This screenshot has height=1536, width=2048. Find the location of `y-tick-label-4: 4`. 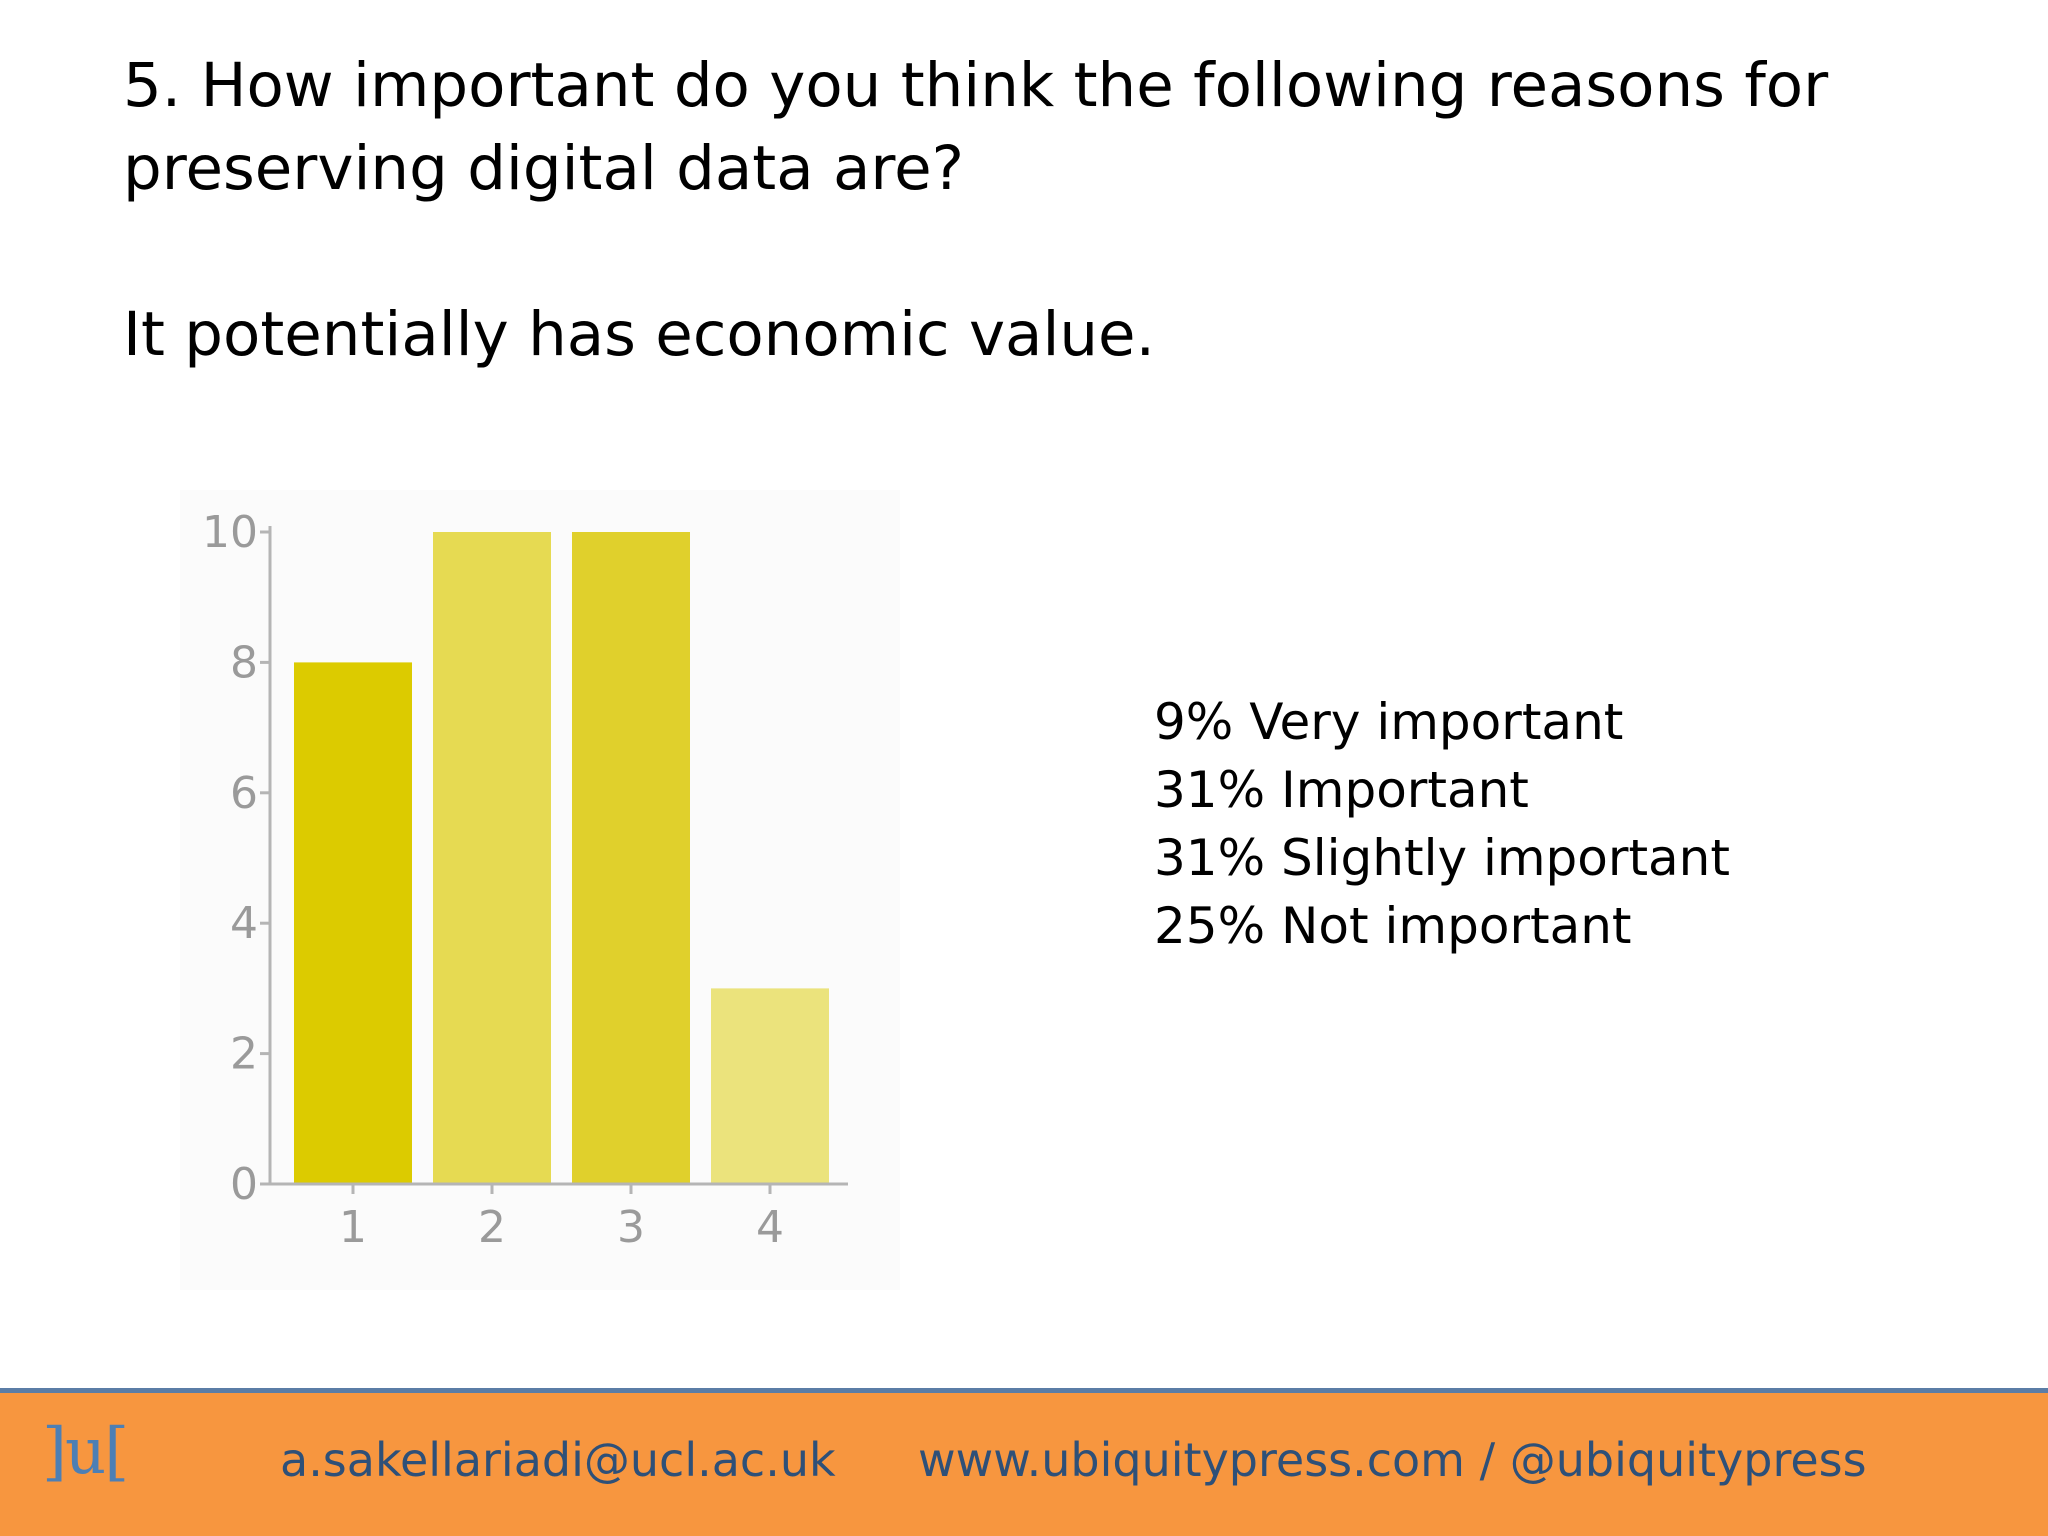

y-tick-label-4: 4 is located at coordinates (244, 923).